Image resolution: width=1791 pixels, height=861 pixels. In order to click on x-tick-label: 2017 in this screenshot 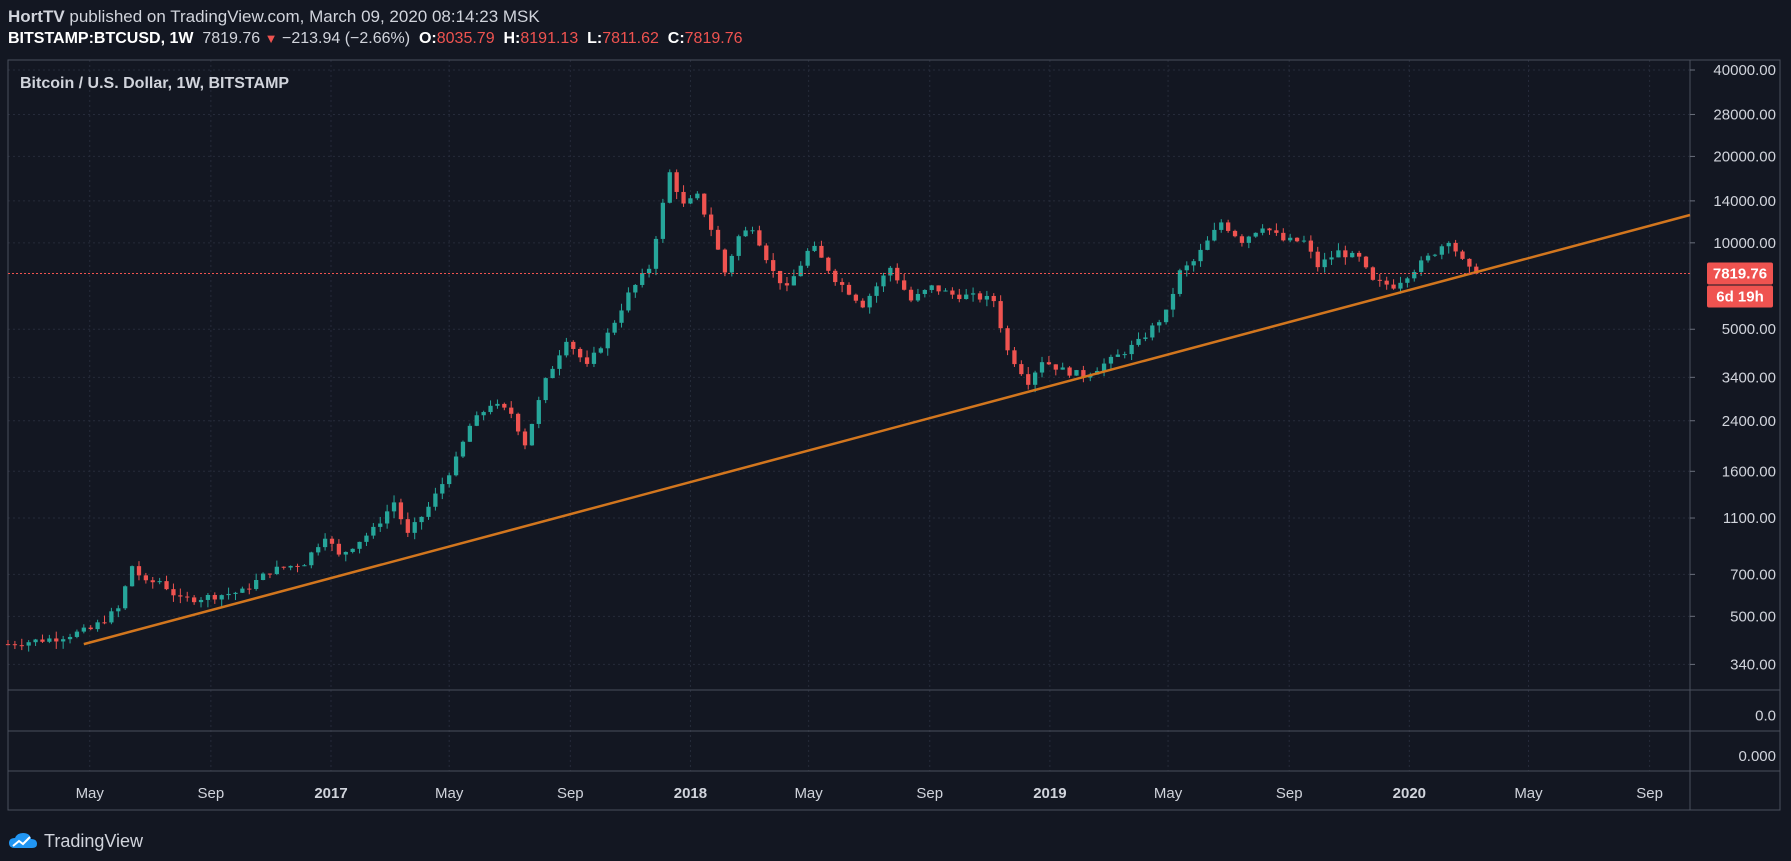, I will do `click(330, 793)`.